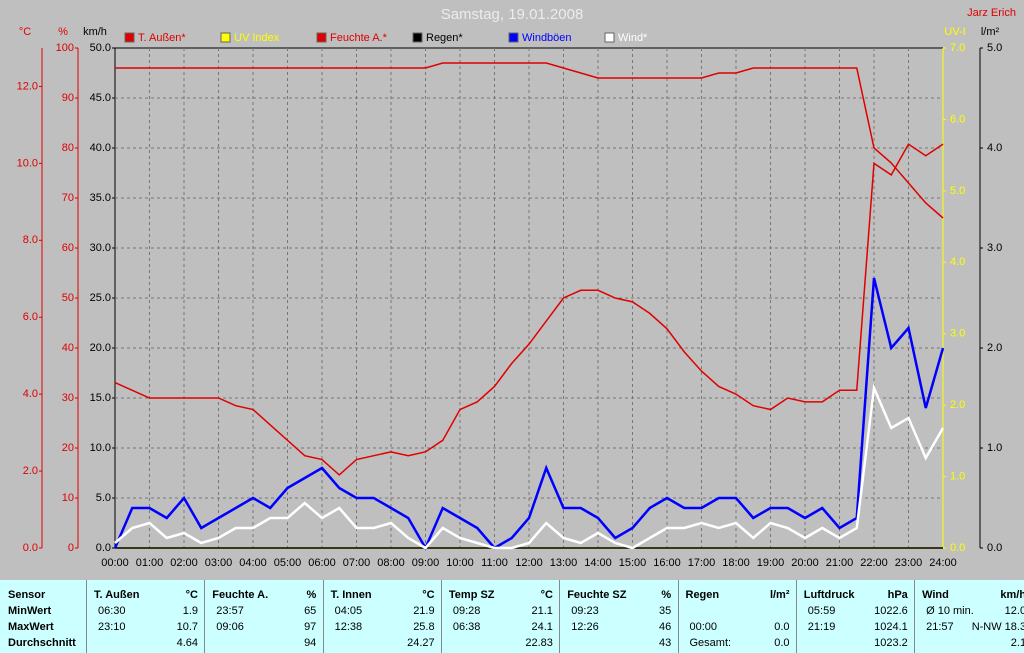 Image resolution: width=1024 pixels, height=653 pixels. Describe the element at coordinates (100, 398) in the screenshot. I see `y-tick-label: 15.0` at that location.